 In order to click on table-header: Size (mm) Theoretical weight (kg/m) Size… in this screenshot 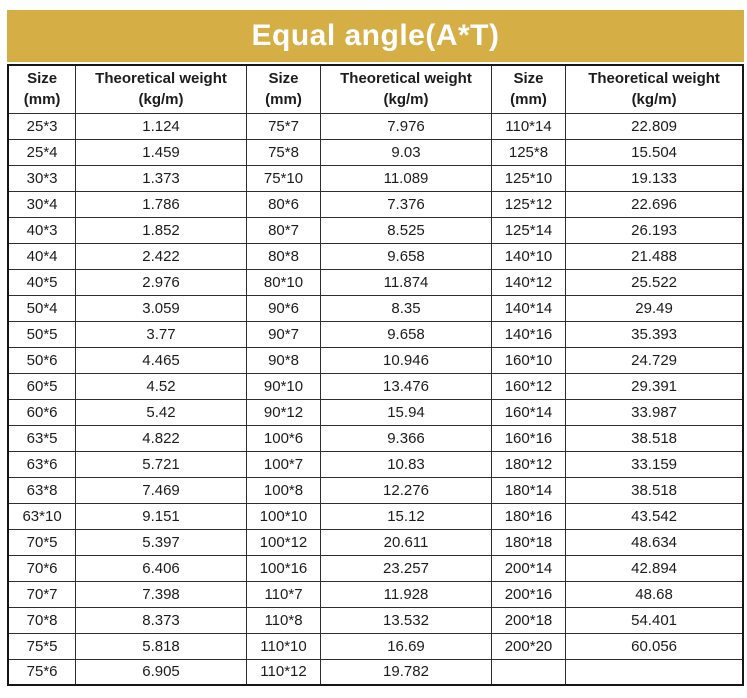, I will do `click(375, 89)`.